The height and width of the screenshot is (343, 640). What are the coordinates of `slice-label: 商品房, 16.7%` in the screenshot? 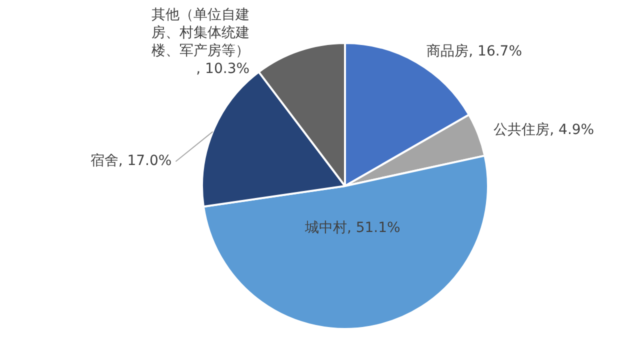 It's located at (474, 51).